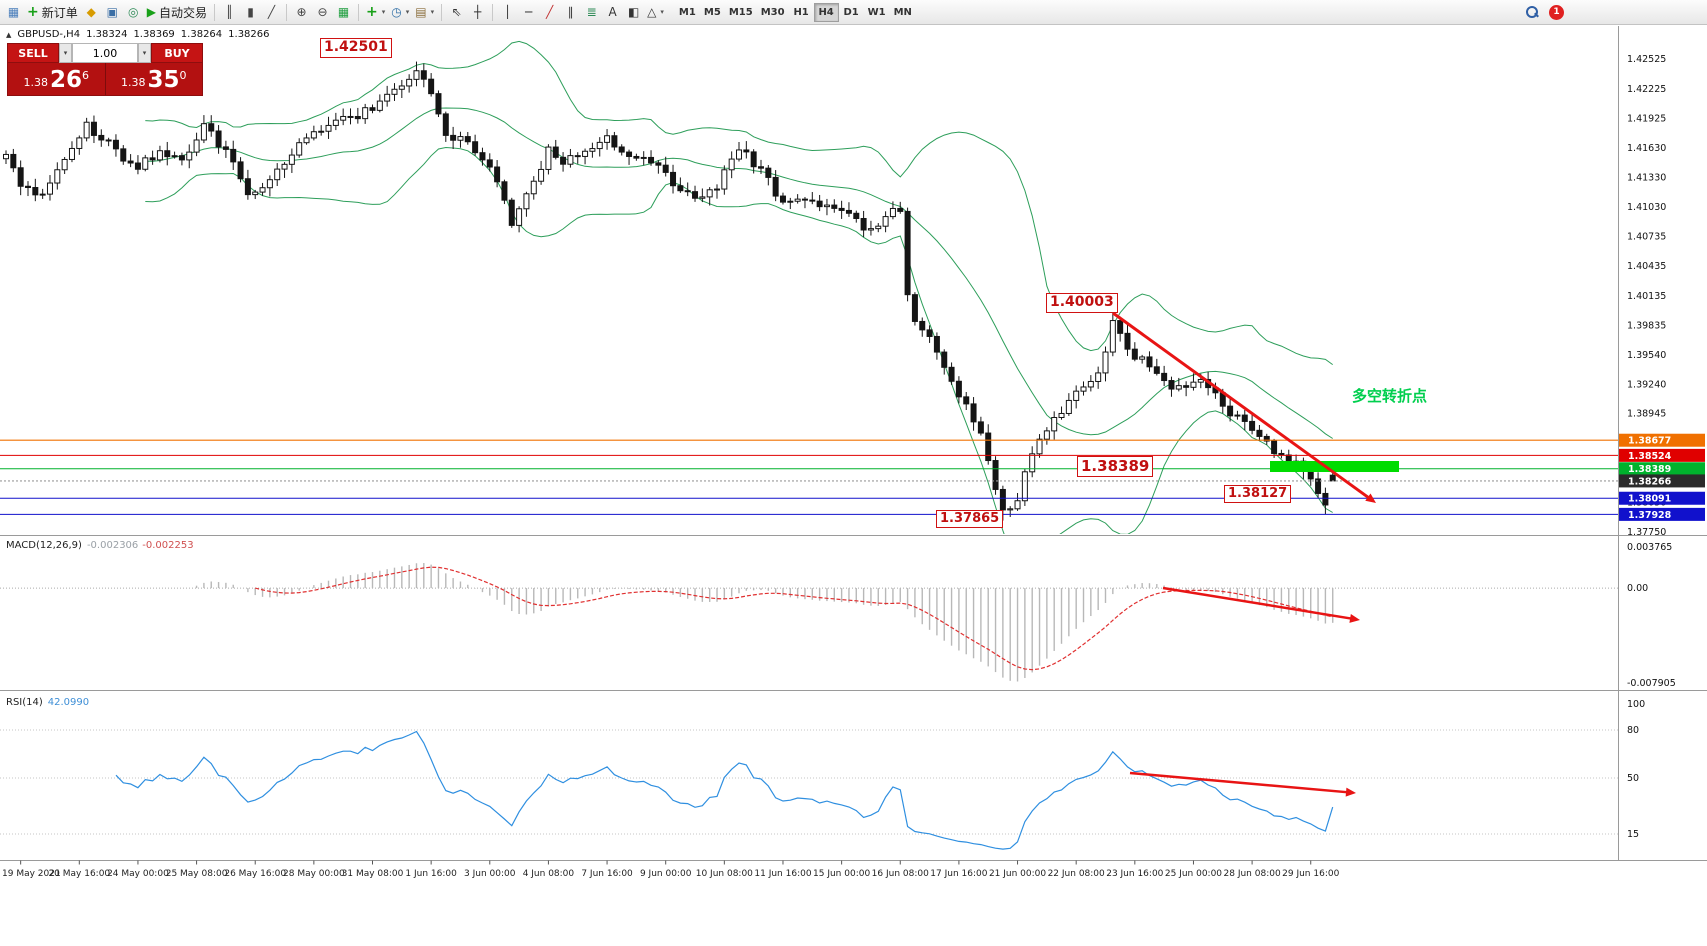 Image resolution: width=1707 pixels, height=946 pixels. I want to click on market-watch-icon: ◆, so click(91, 12).